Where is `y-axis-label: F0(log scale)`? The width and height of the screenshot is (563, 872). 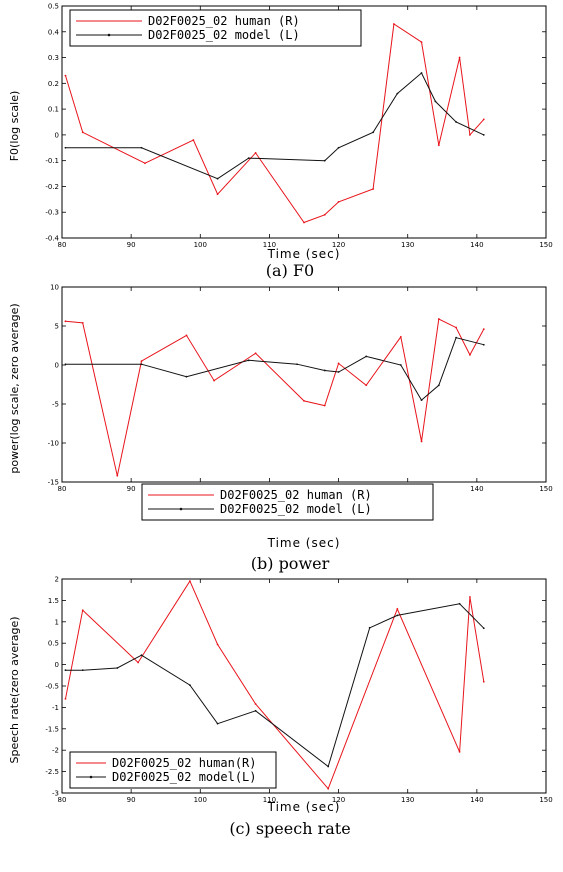
y-axis-label: F0(log scale) is located at coordinates (14, 126).